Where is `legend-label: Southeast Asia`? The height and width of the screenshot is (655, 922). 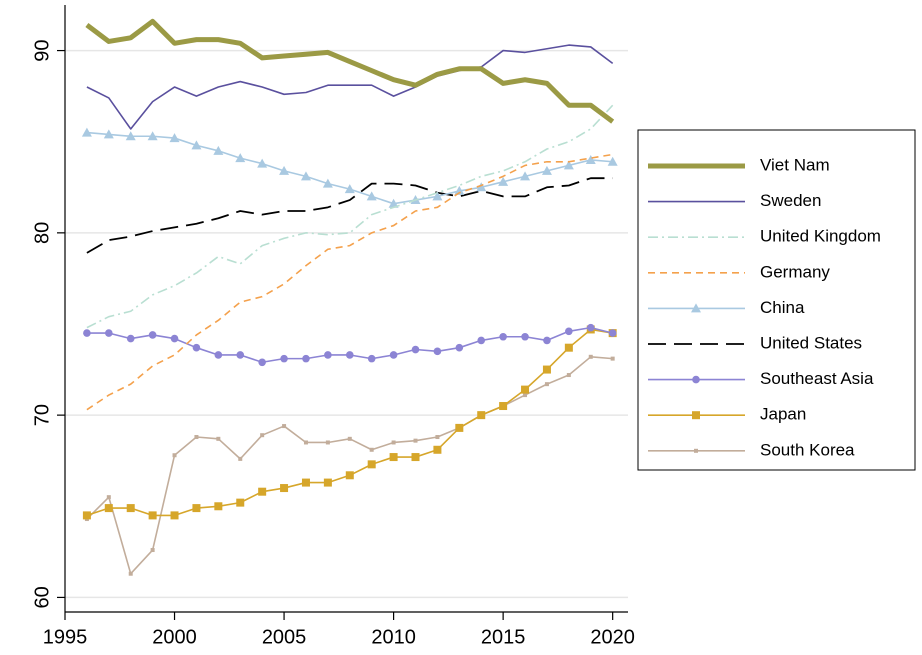
legend-label: Southeast Asia is located at coordinates (817, 378).